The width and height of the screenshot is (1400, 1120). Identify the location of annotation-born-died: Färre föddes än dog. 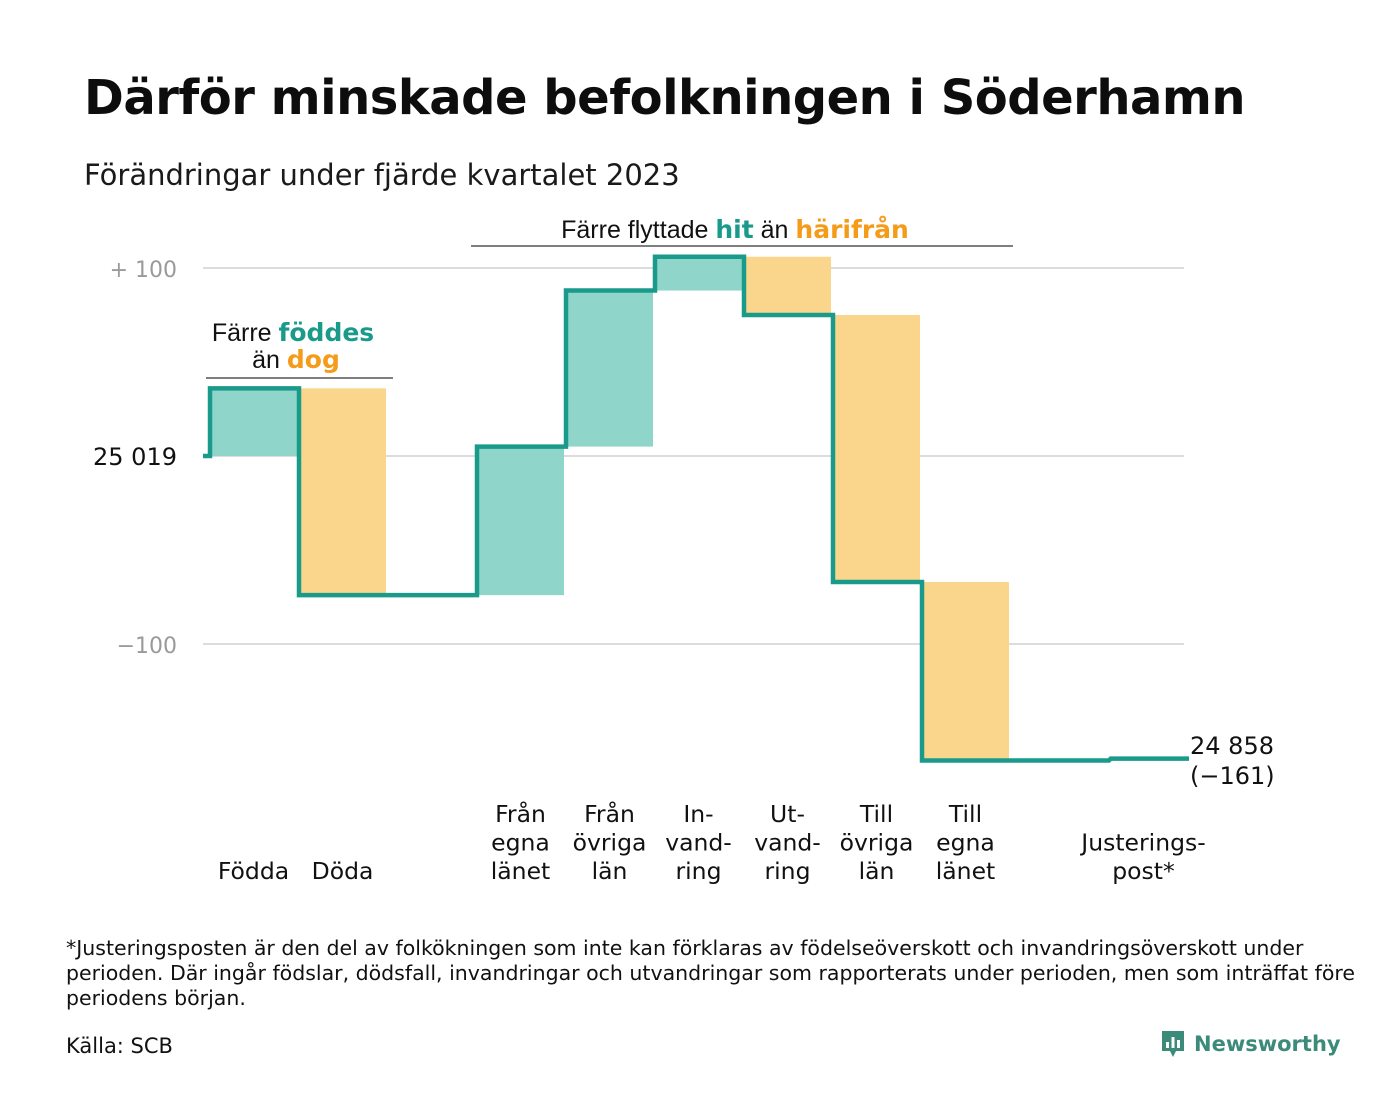
(299, 348).